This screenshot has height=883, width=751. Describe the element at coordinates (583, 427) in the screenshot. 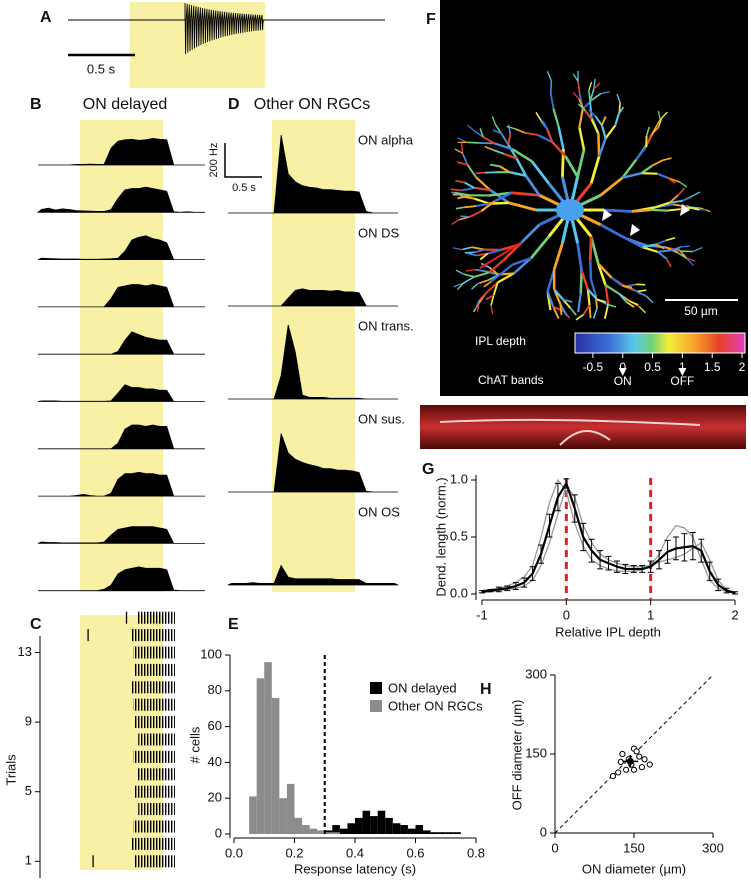

I see `side-view` at that location.